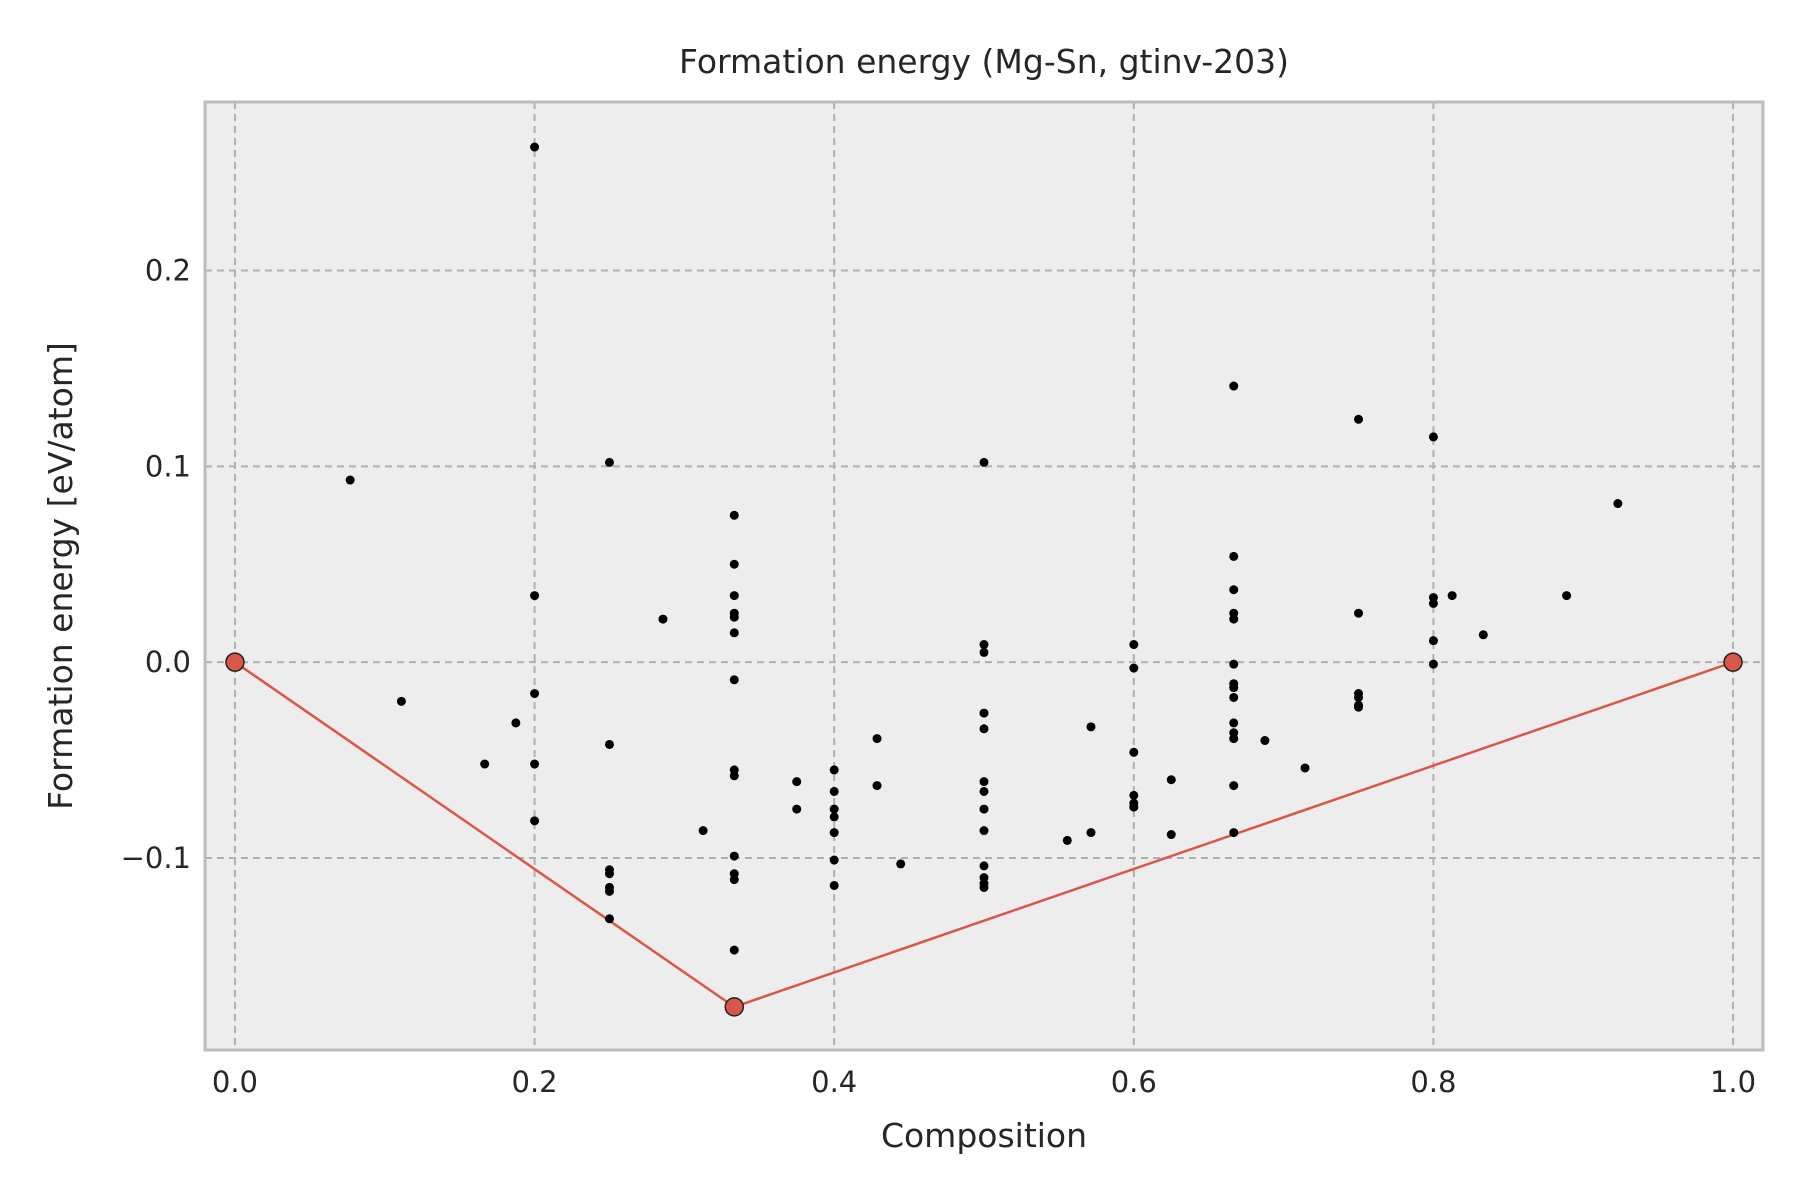 This screenshot has width=1800, height=1200. Describe the element at coordinates (156, 564) in the screenshot. I see `y-tick-labels: −0.1 0.0 0.1 0.2` at that location.